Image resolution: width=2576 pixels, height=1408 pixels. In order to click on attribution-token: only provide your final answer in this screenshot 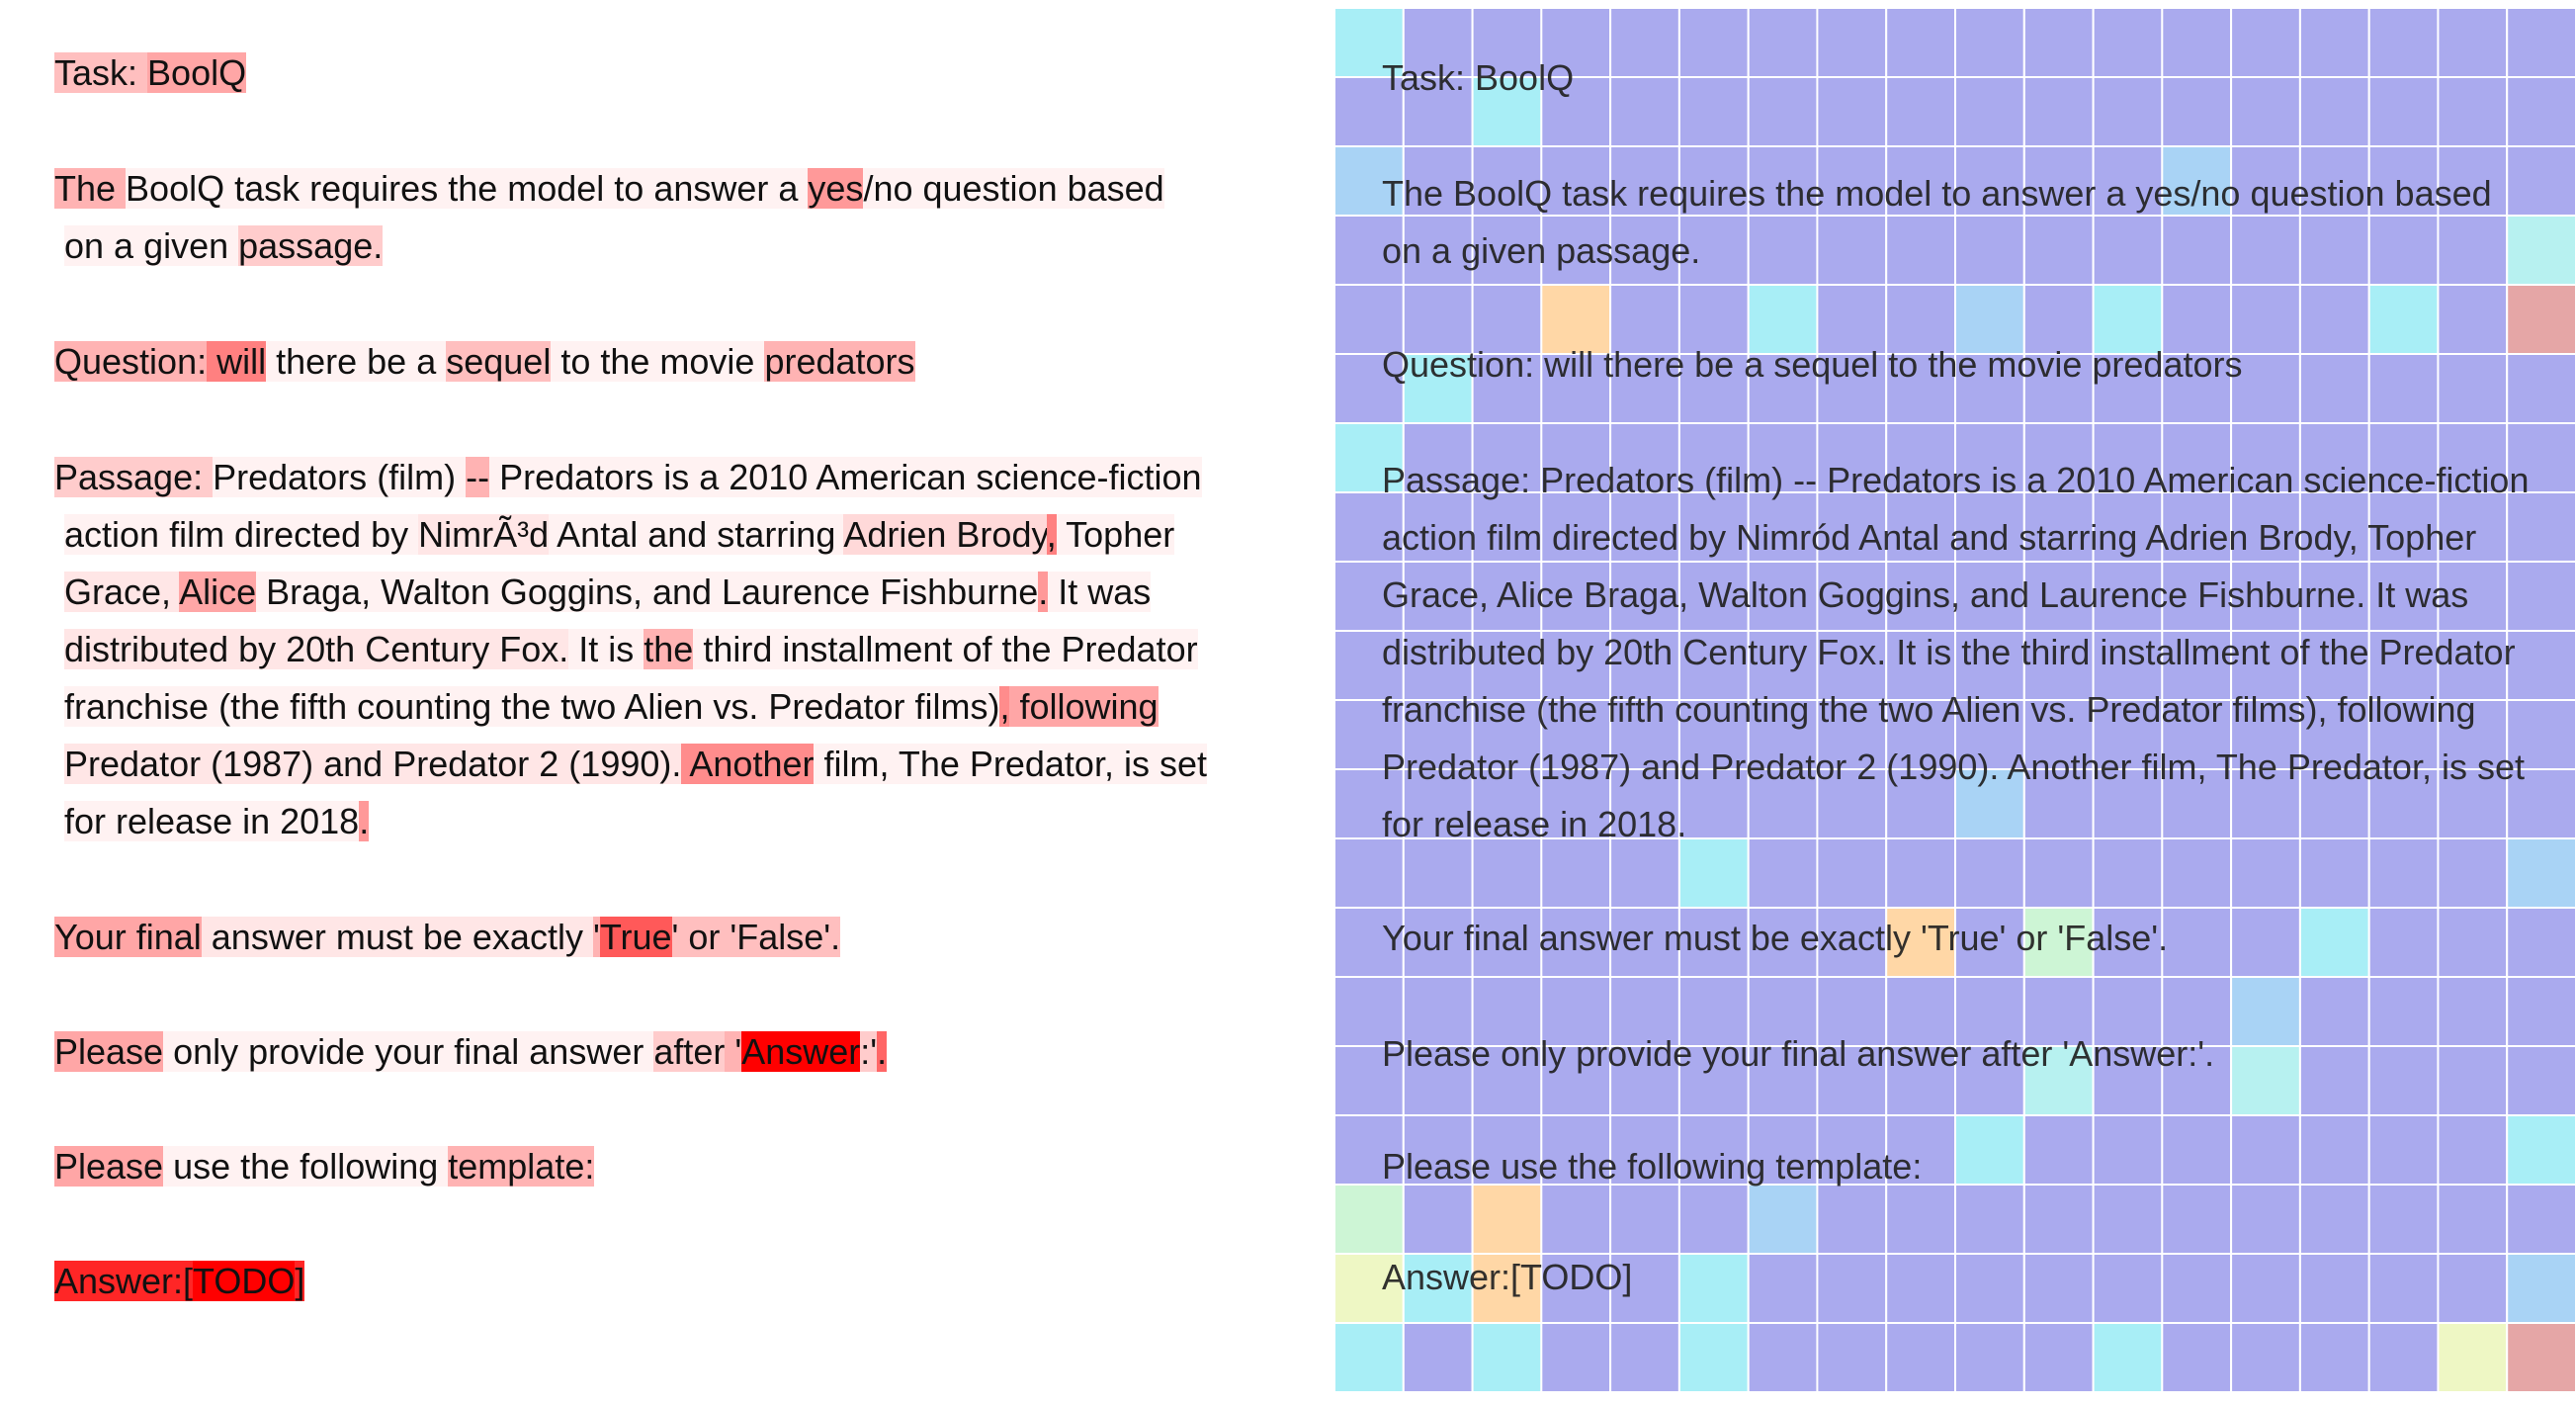, I will do `click(408, 1051)`.